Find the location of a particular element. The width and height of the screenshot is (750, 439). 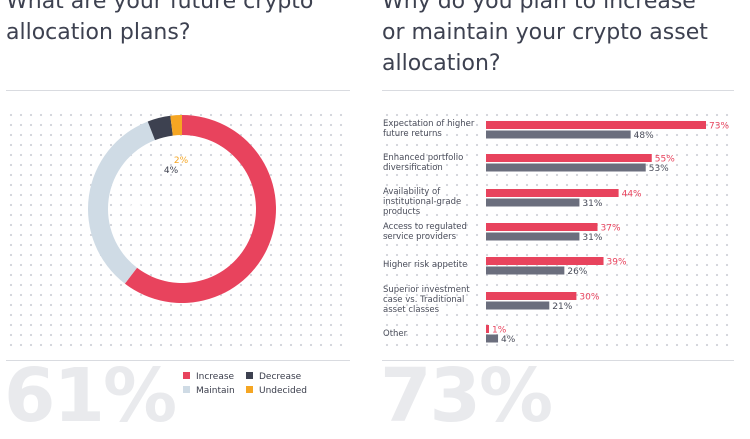

bar-value-label: 53% is located at coordinates (659, 169).